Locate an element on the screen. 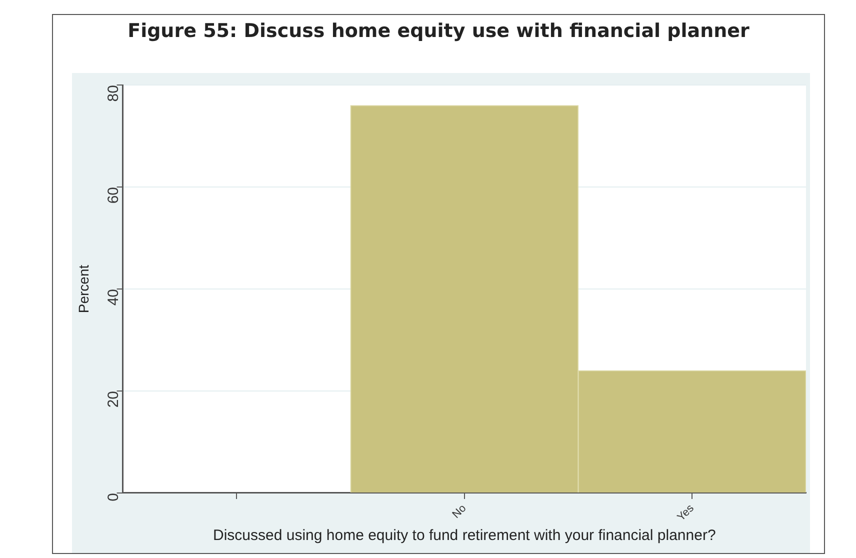 Image resolution: width=856 pixels, height=558 pixels. y-tick-label: 20 is located at coordinates (113, 399).